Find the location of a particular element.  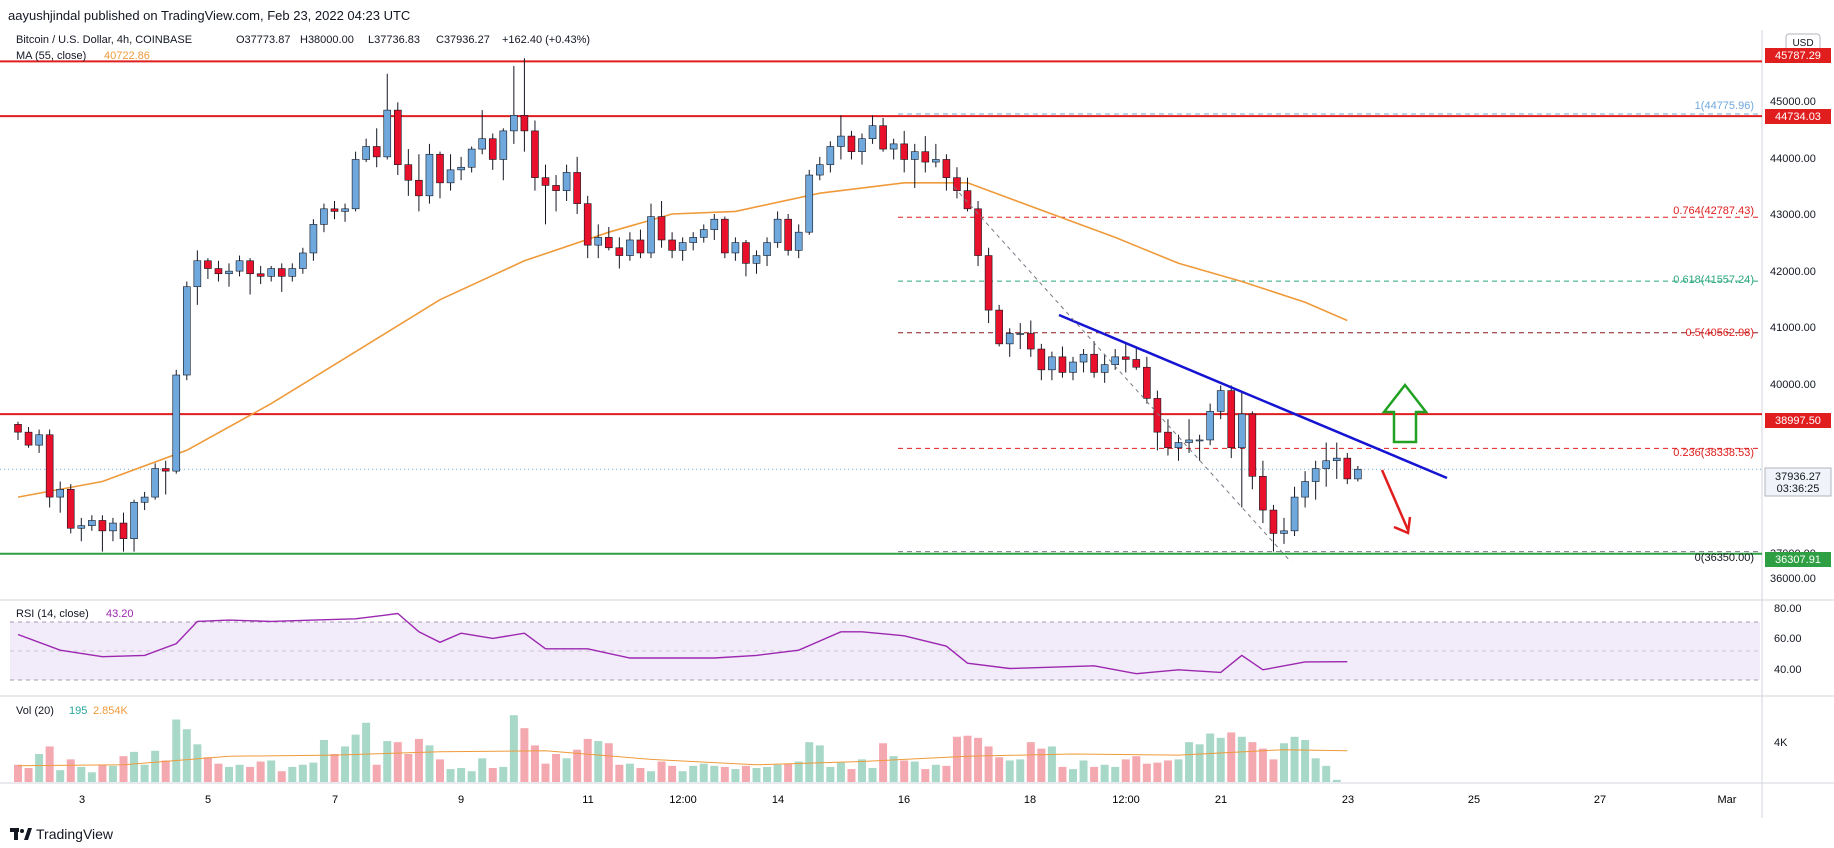

price-tick: 44000.00 is located at coordinates (1793, 159).